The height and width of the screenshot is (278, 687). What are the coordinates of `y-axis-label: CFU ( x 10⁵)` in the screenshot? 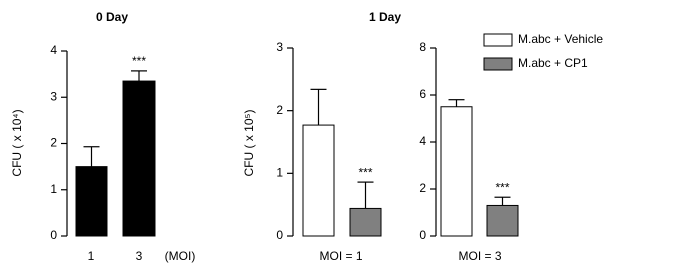 It's located at (249, 143).